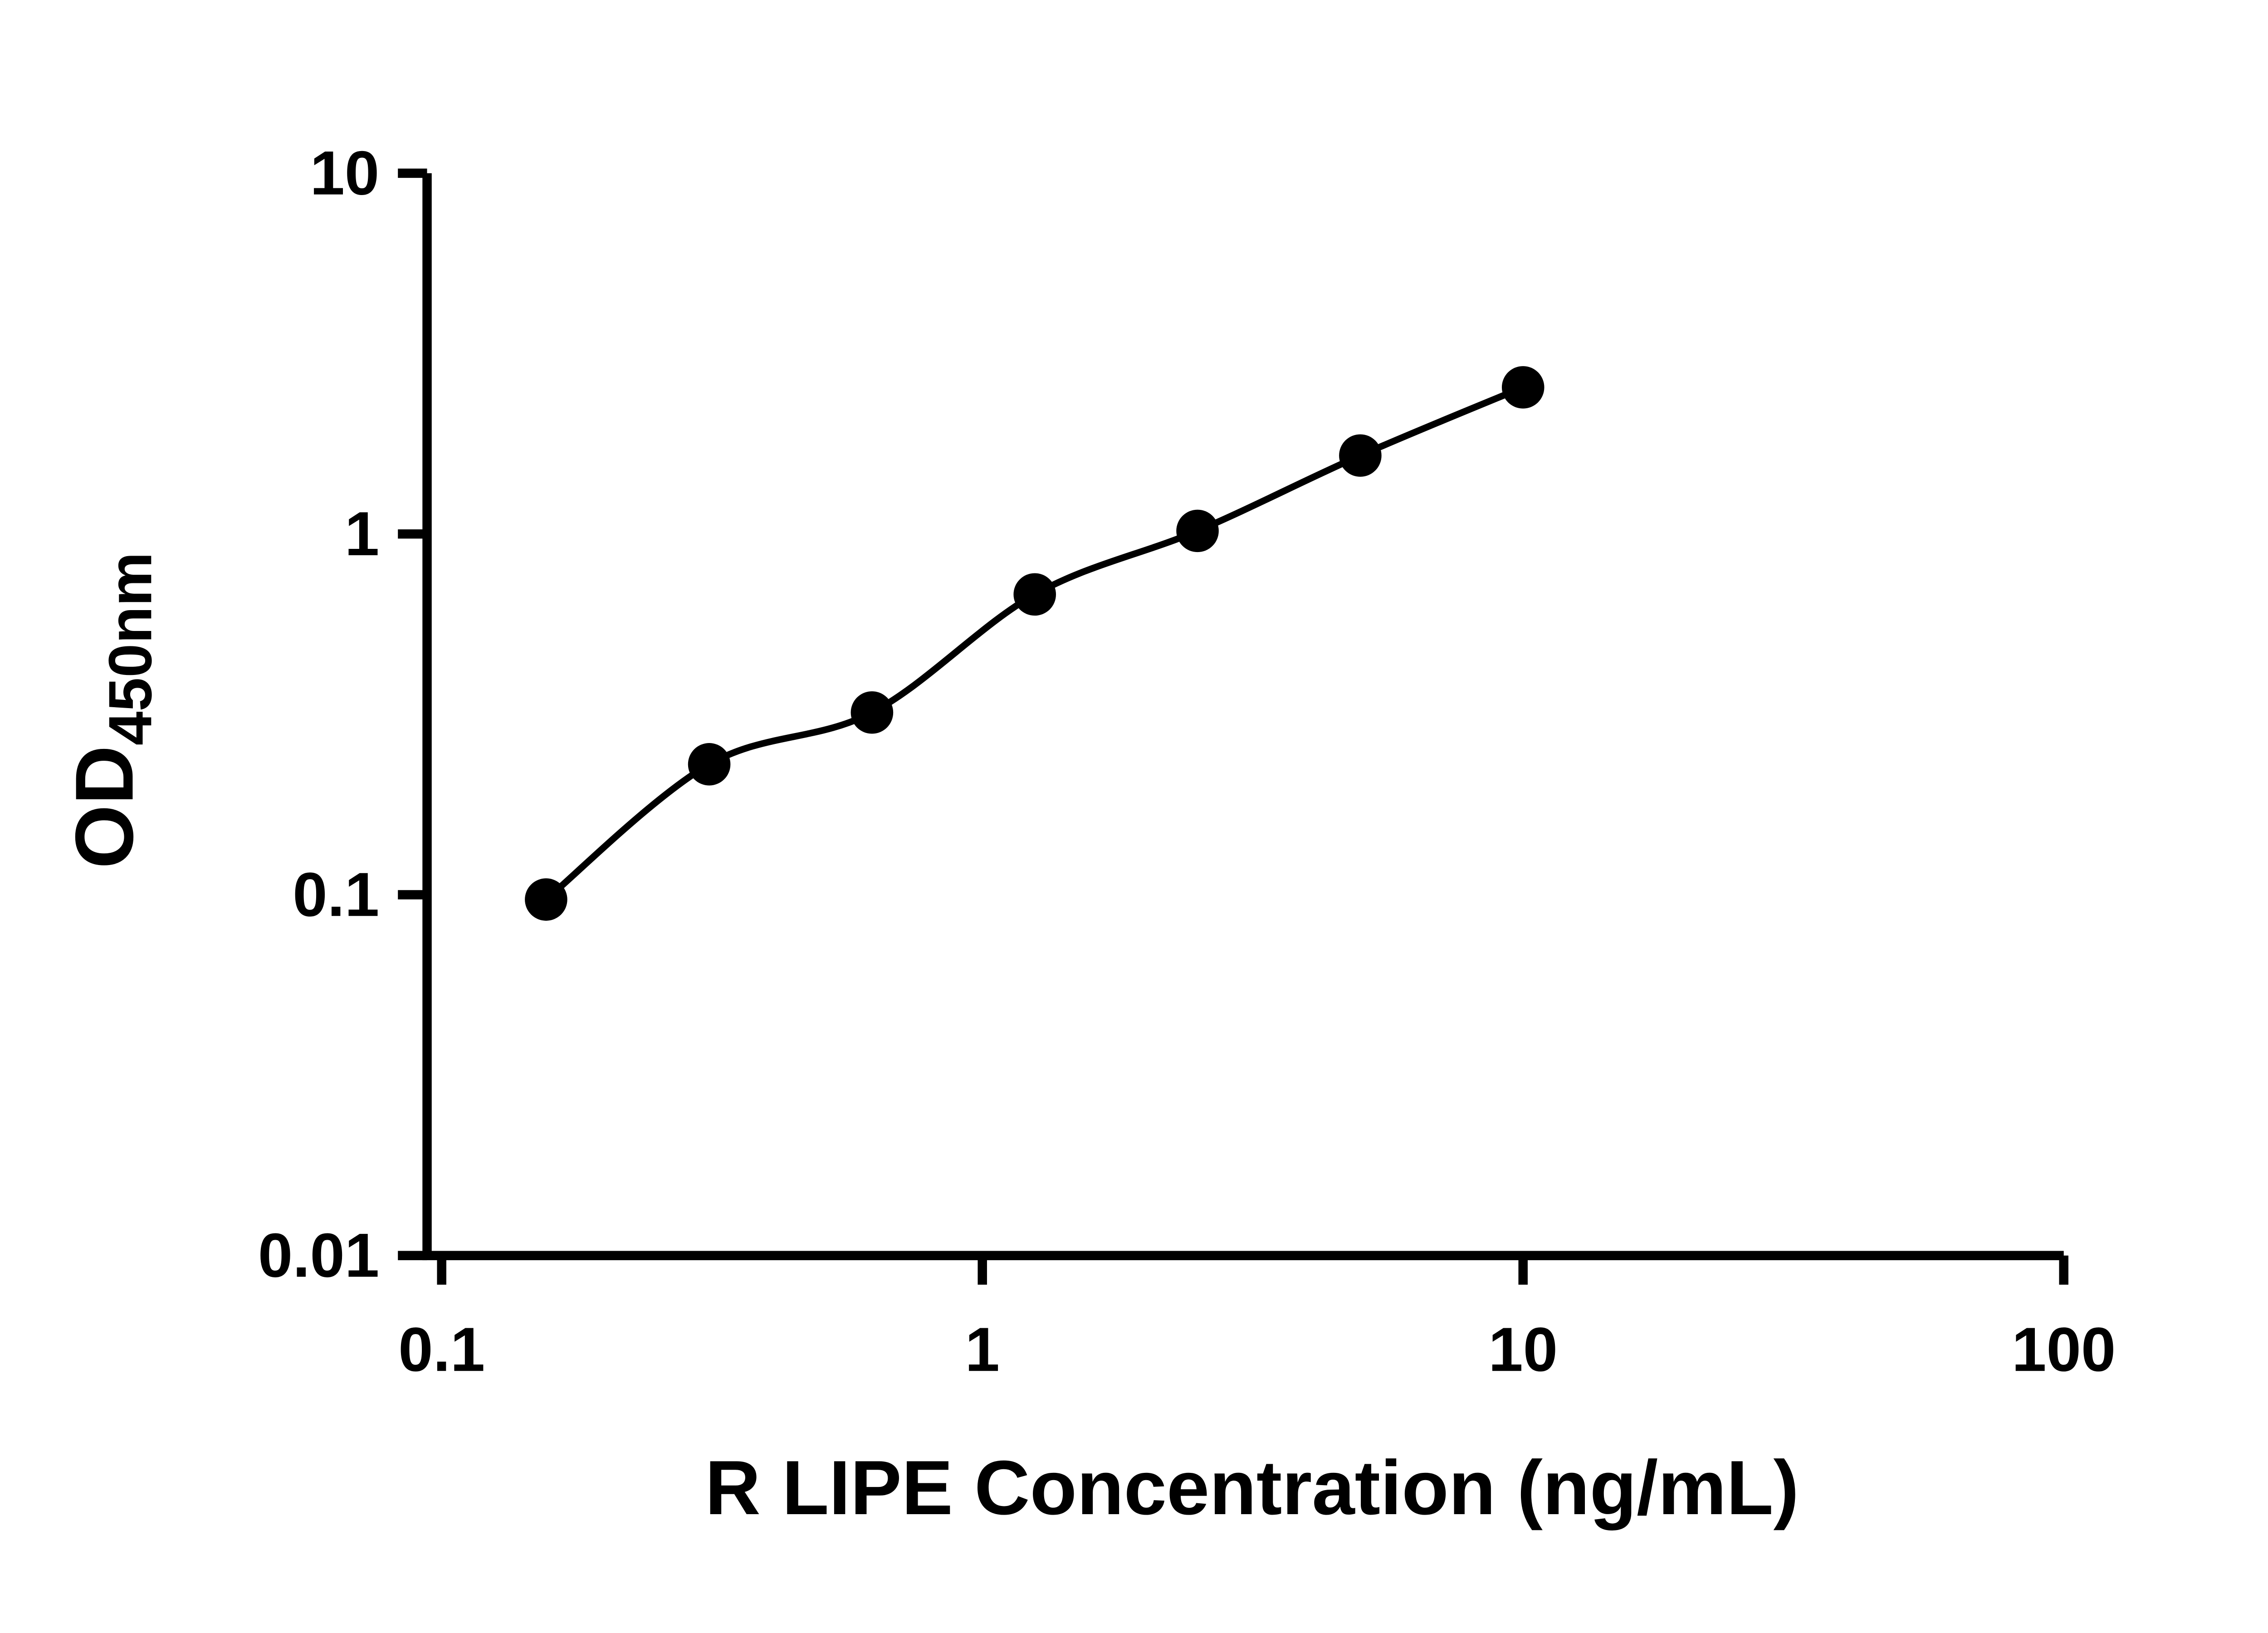 Image resolution: width=2268 pixels, height=1633 pixels. Describe the element at coordinates (1252, 1487) in the screenshot. I see `x-axis-title: R LIPE Concentration (ng/mL)` at that location.